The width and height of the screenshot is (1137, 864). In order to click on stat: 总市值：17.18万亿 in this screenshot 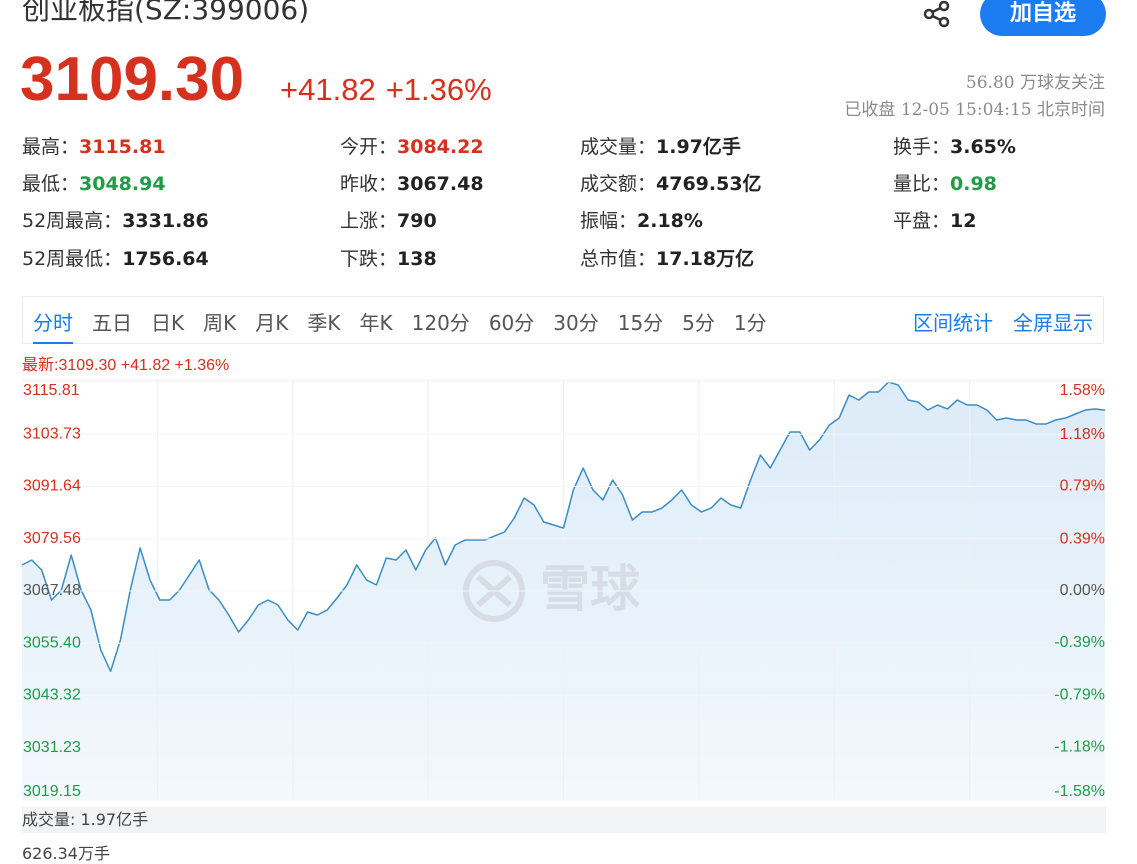, I will do `click(667, 257)`.